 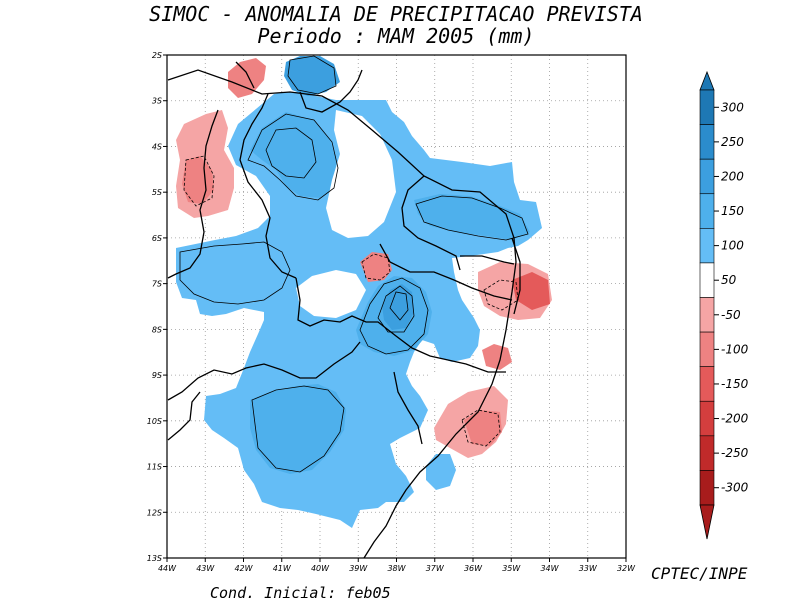 I want to click on contour-line-negative-se, so click(x=481, y=428).